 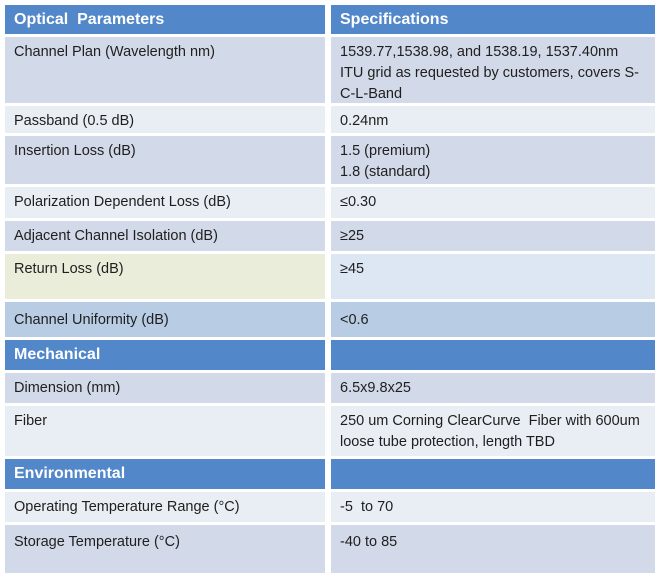 What do you see at coordinates (165, 19) in the screenshot?
I see `column-header-optical-parameters: Optical Parameters` at bounding box center [165, 19].